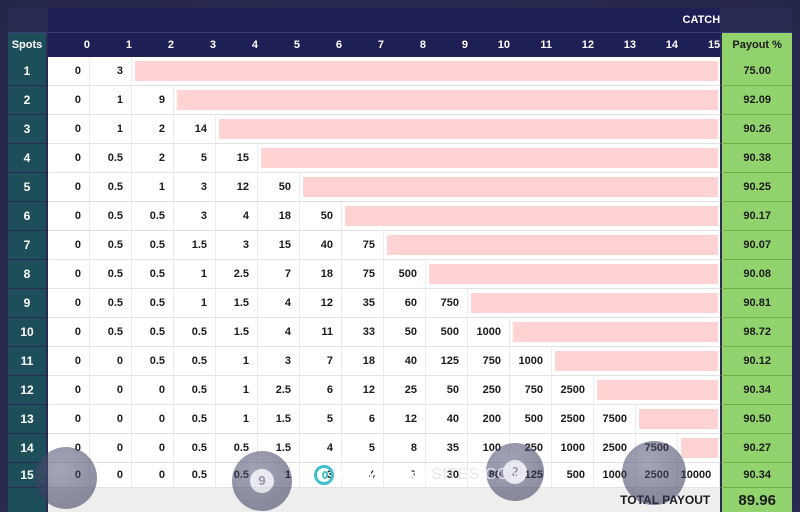  What do you see at coordinates (324, 475) in the screenshot?
I see `gambling-sites-logo-icon` at bounding box center [324, 475].